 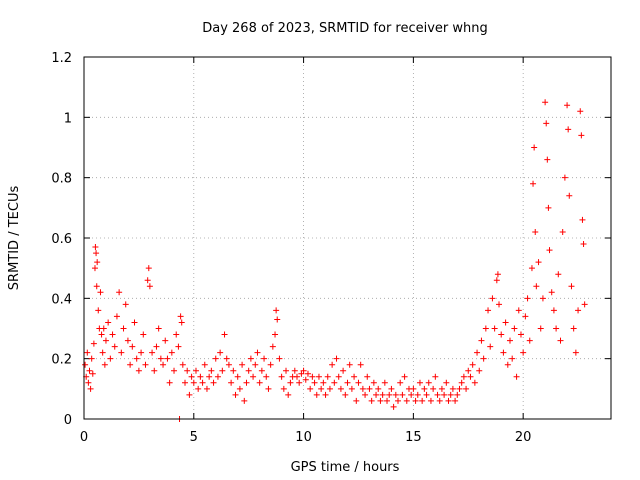 I want to click on y-tick-label: 0.6, so click(x=61, y=239).